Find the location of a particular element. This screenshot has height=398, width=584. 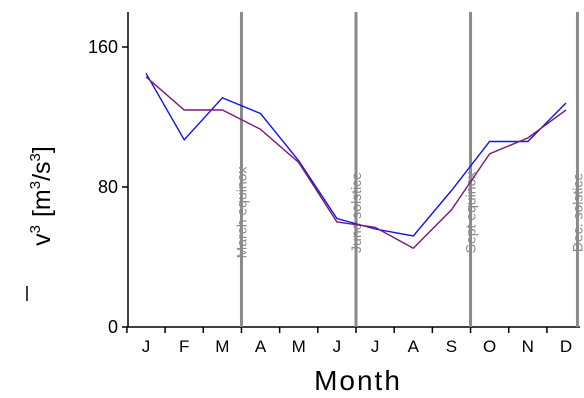

y-label-symbol: v is located at coordinates (42, 239).